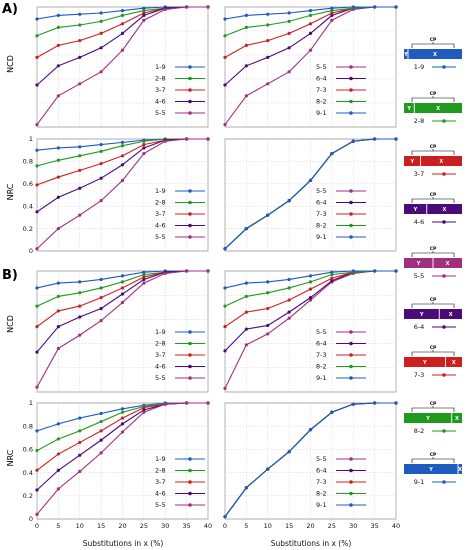 This screenshot has width=469, height=550. Describe the element at coordinates (58, 526) in the screenshot. I see `x-tick-label: 5` at that location.